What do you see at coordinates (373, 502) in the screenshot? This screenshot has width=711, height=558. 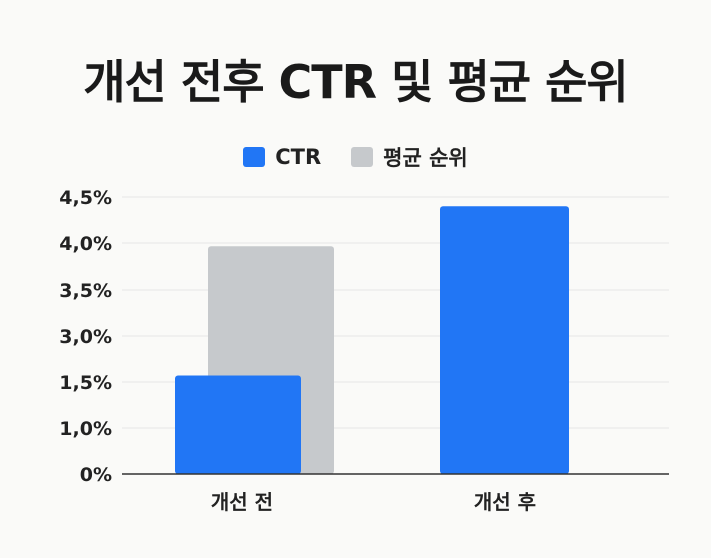 I see `x-axis-categories: 개선 전 개선 후` at bounding box center [373, 502].